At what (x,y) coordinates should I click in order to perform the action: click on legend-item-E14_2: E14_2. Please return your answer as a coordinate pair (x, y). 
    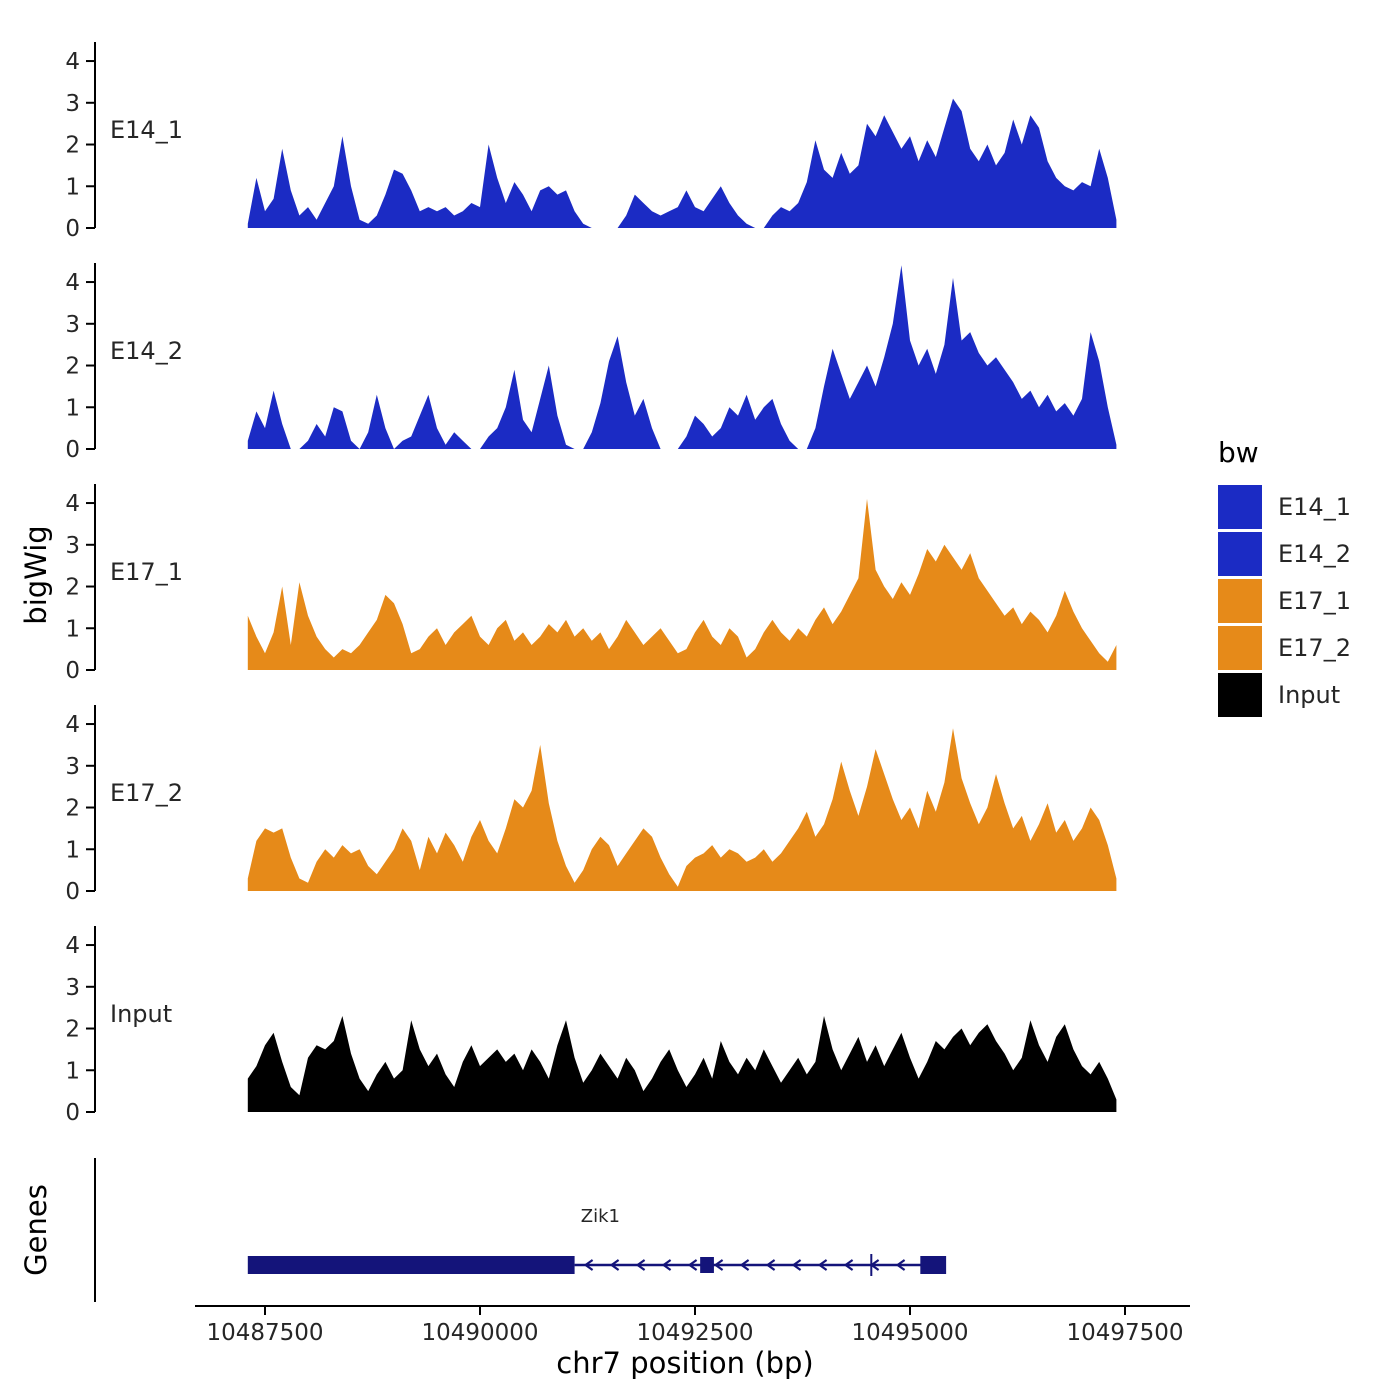
    Looking at the image, I should click on (1284, 553).